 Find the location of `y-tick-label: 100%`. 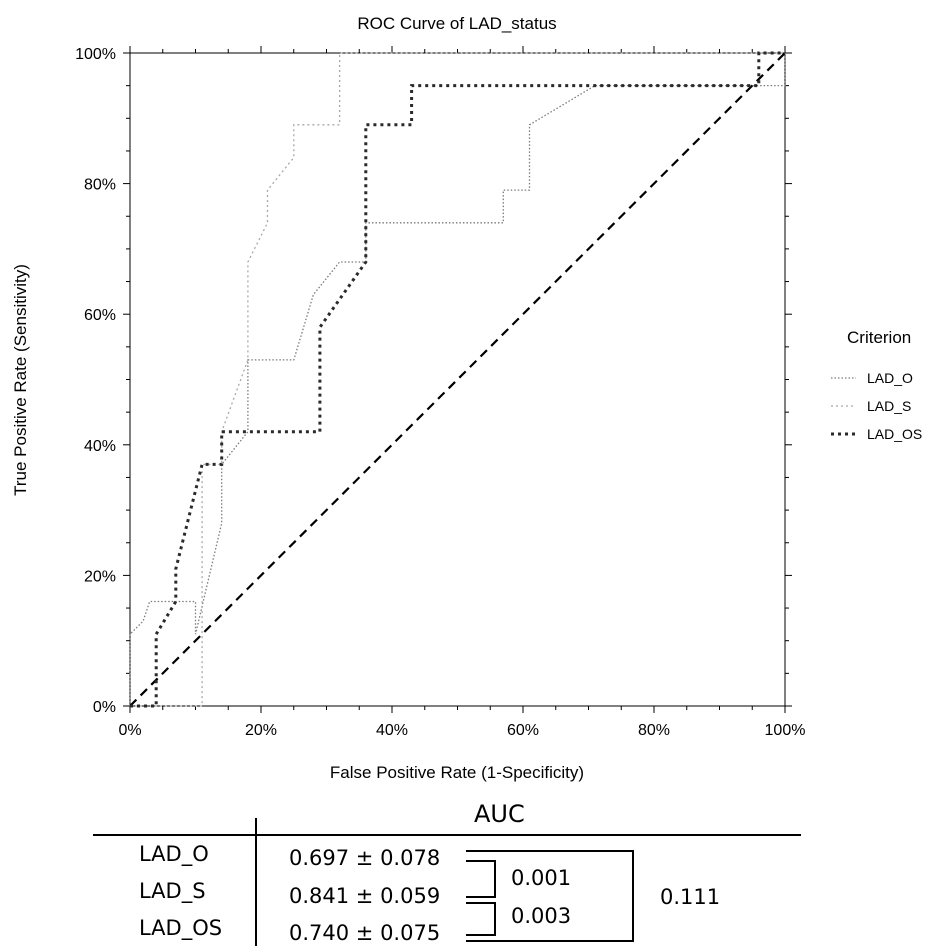

y-tick-label: 100% is located at coordinates (95, 54).